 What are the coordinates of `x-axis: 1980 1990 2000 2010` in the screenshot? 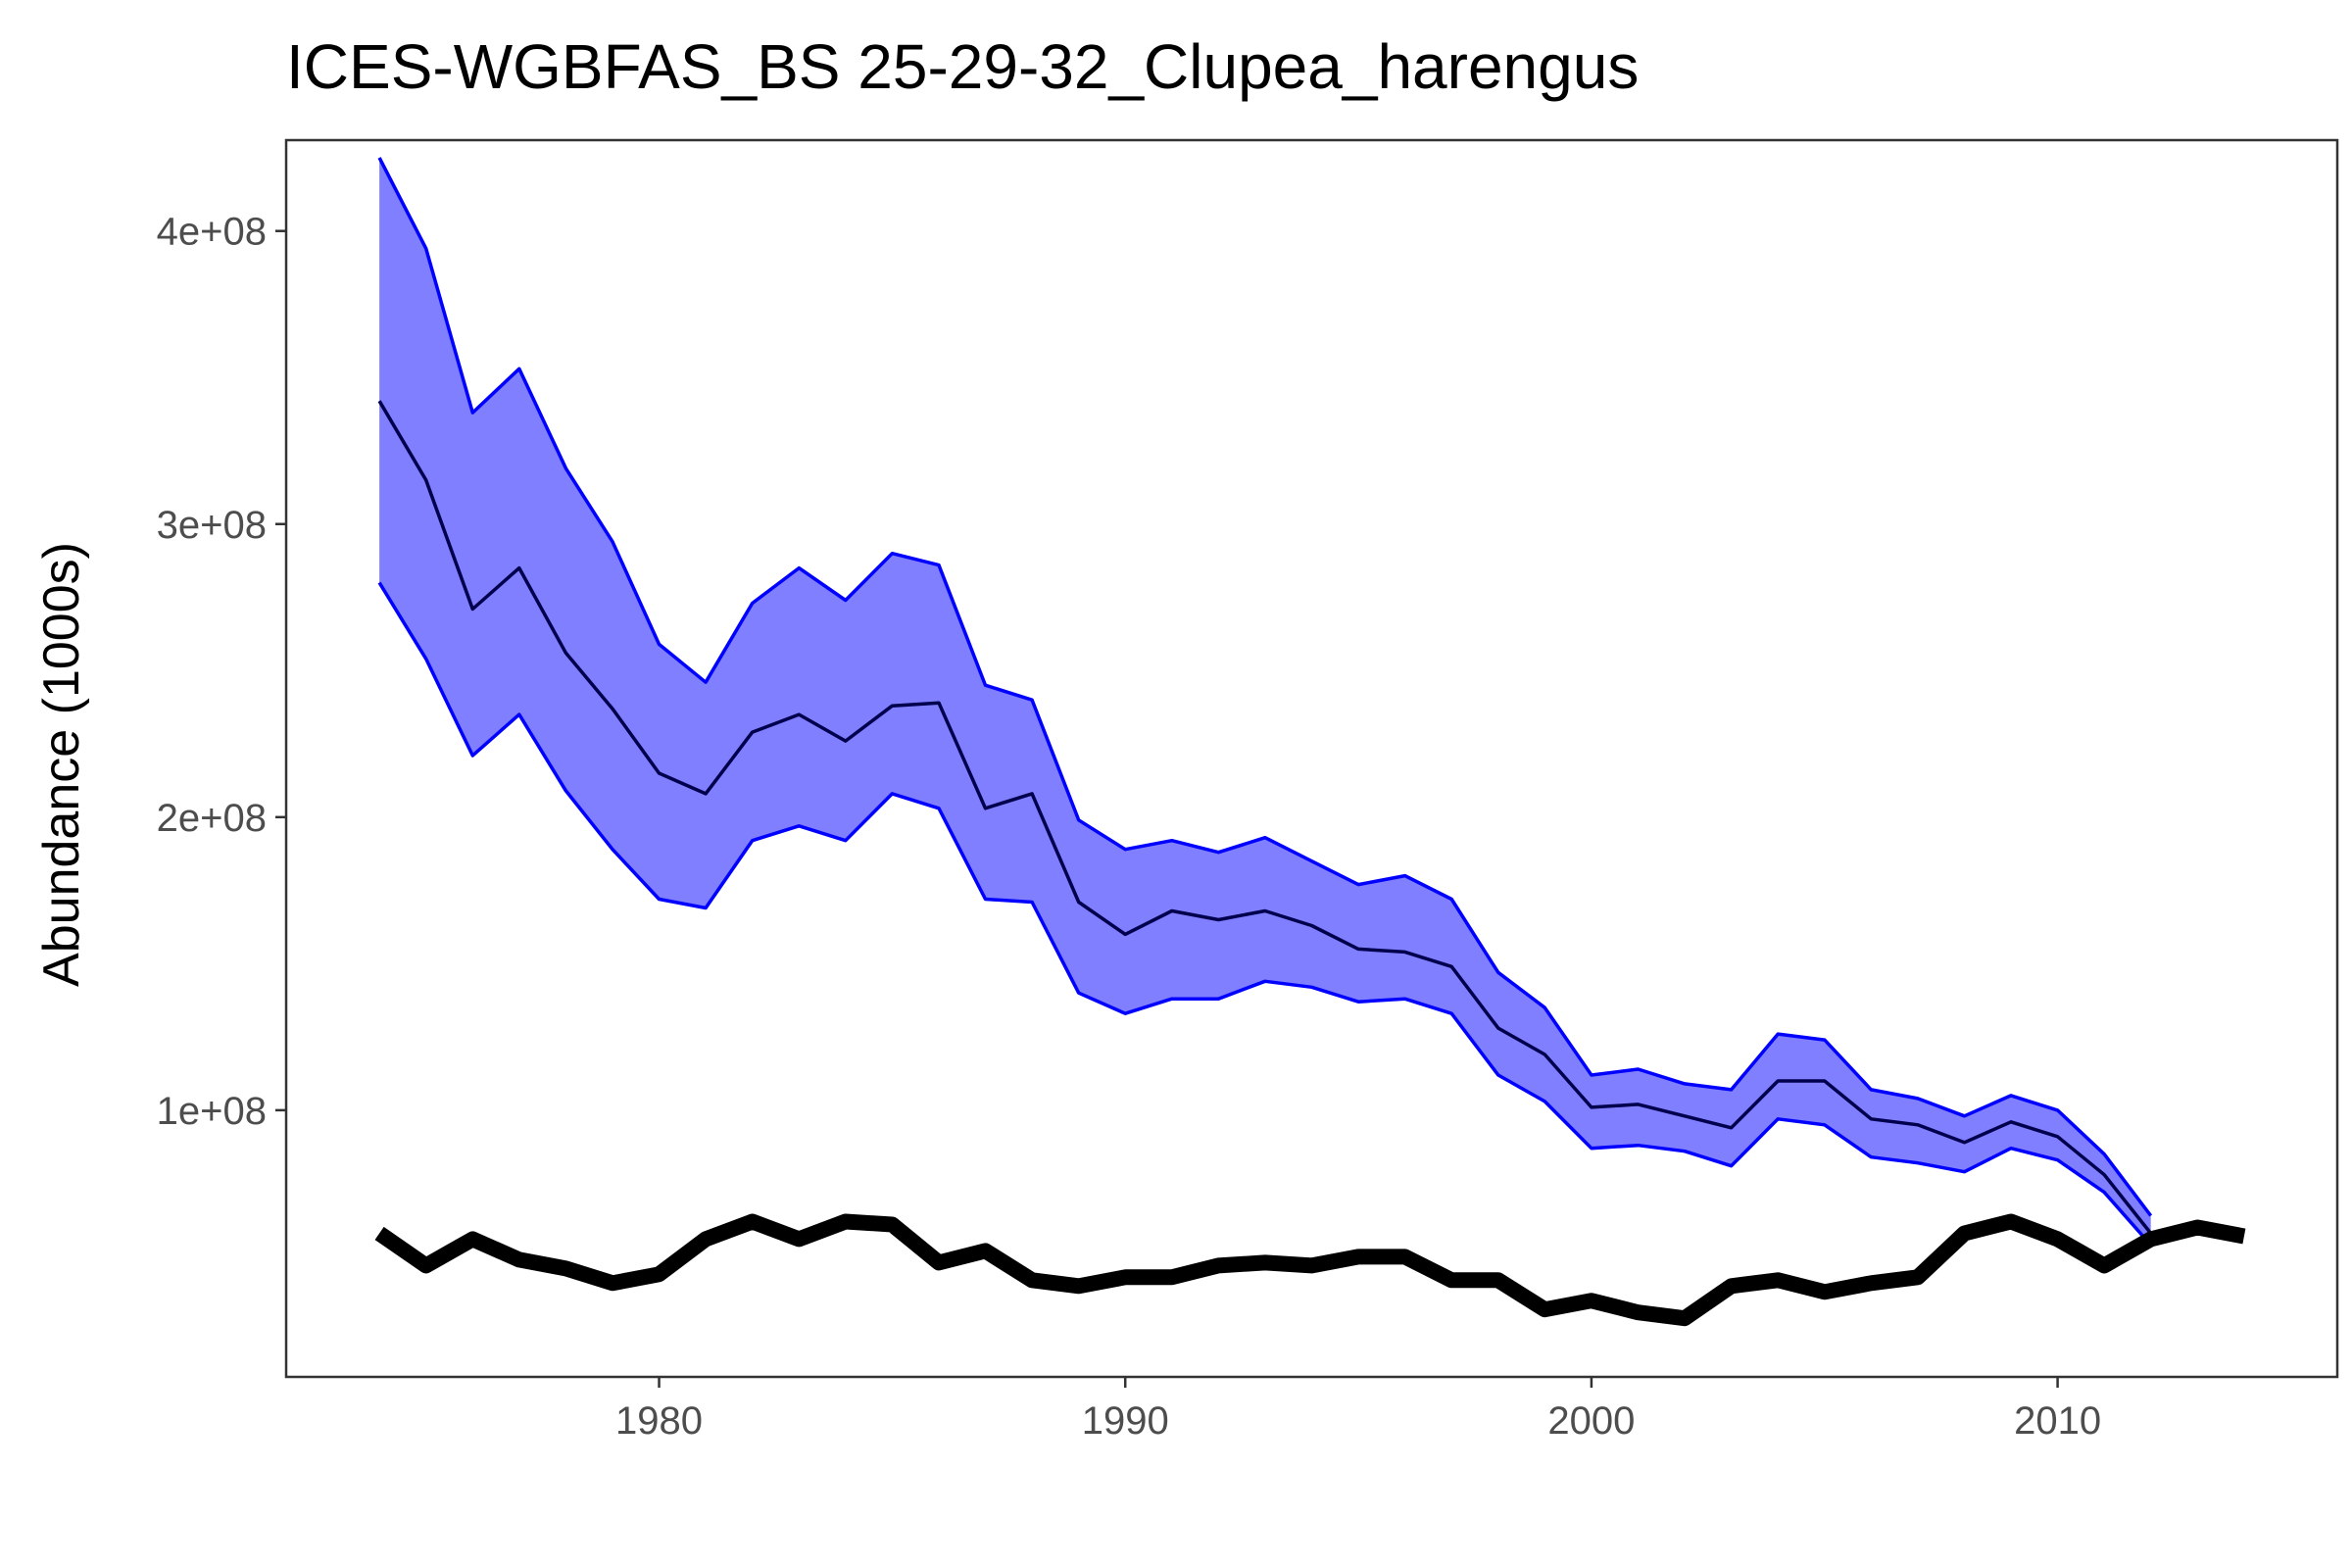 It's located at (1358, 1410).